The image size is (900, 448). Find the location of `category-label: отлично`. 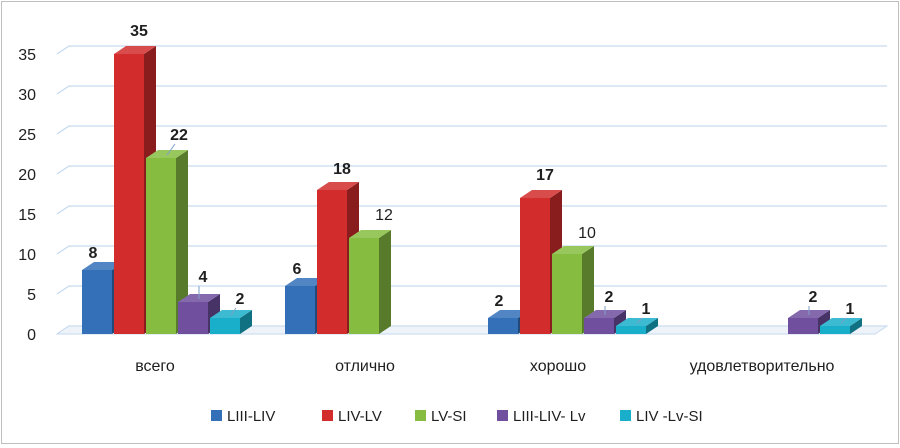

category-label: отлично is located at coordinates (365, 366).